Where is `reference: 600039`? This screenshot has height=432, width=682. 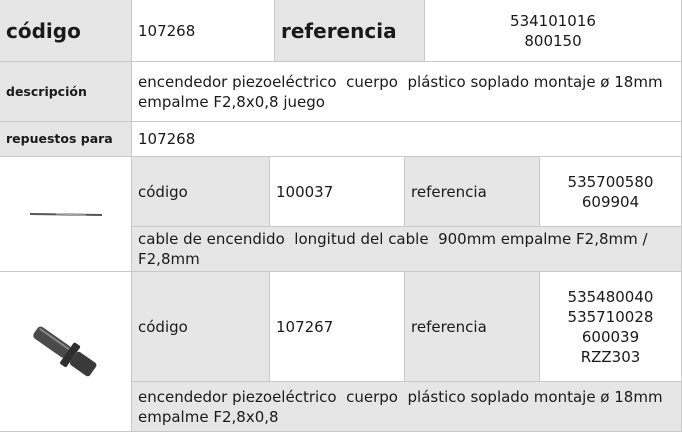
reference: 600039 is located at coordinates (610, 336).